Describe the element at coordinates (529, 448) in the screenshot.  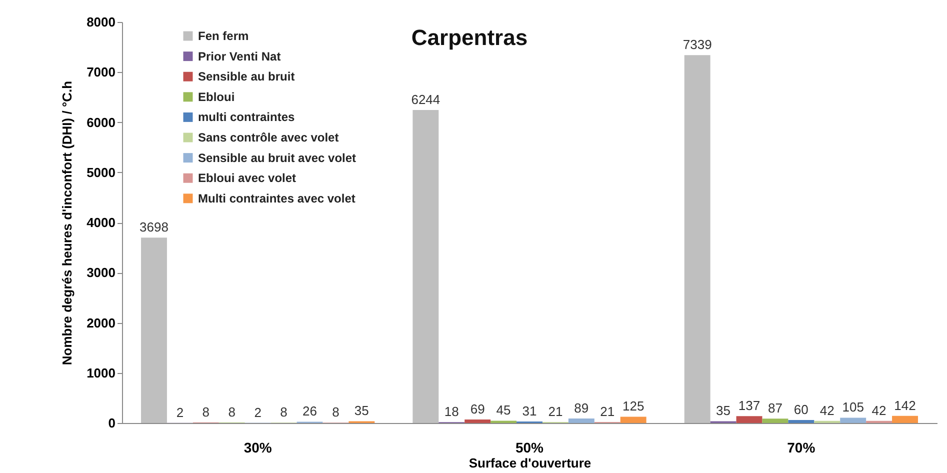
I see `x-tick-label: 50%` at that location.